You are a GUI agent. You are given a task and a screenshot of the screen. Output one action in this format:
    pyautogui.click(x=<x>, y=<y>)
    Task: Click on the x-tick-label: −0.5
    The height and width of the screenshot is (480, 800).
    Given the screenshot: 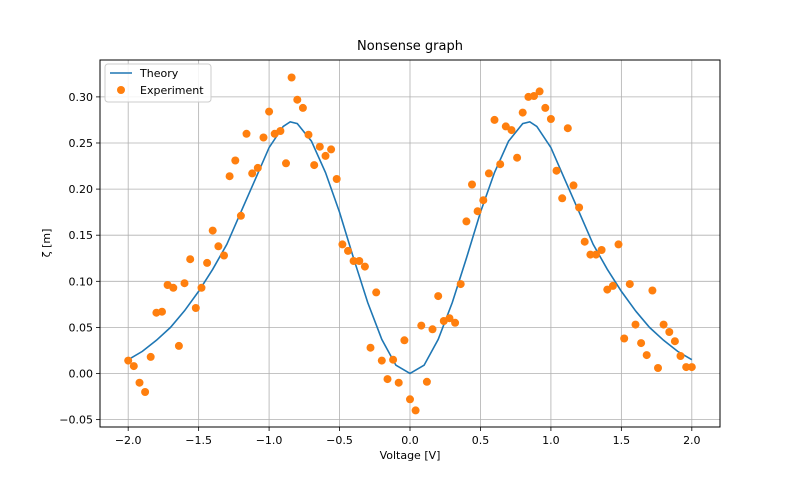 What is the action you would take?
    pyautogui.click(x=339, y=440)
    